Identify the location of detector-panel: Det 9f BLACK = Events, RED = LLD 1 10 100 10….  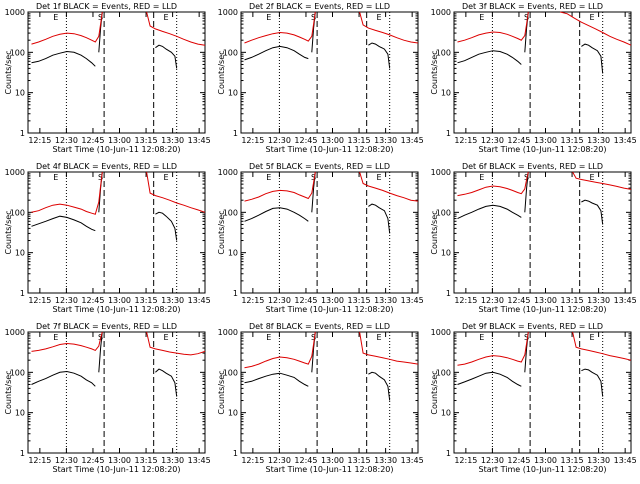
(533, 398).